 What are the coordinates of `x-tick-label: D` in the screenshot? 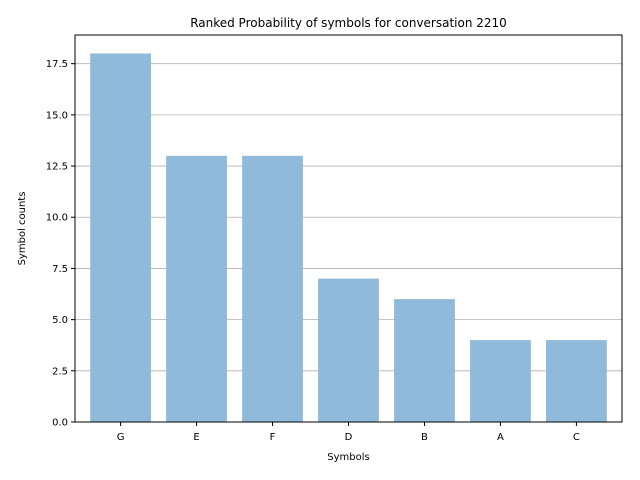 It's located at (349, 437).